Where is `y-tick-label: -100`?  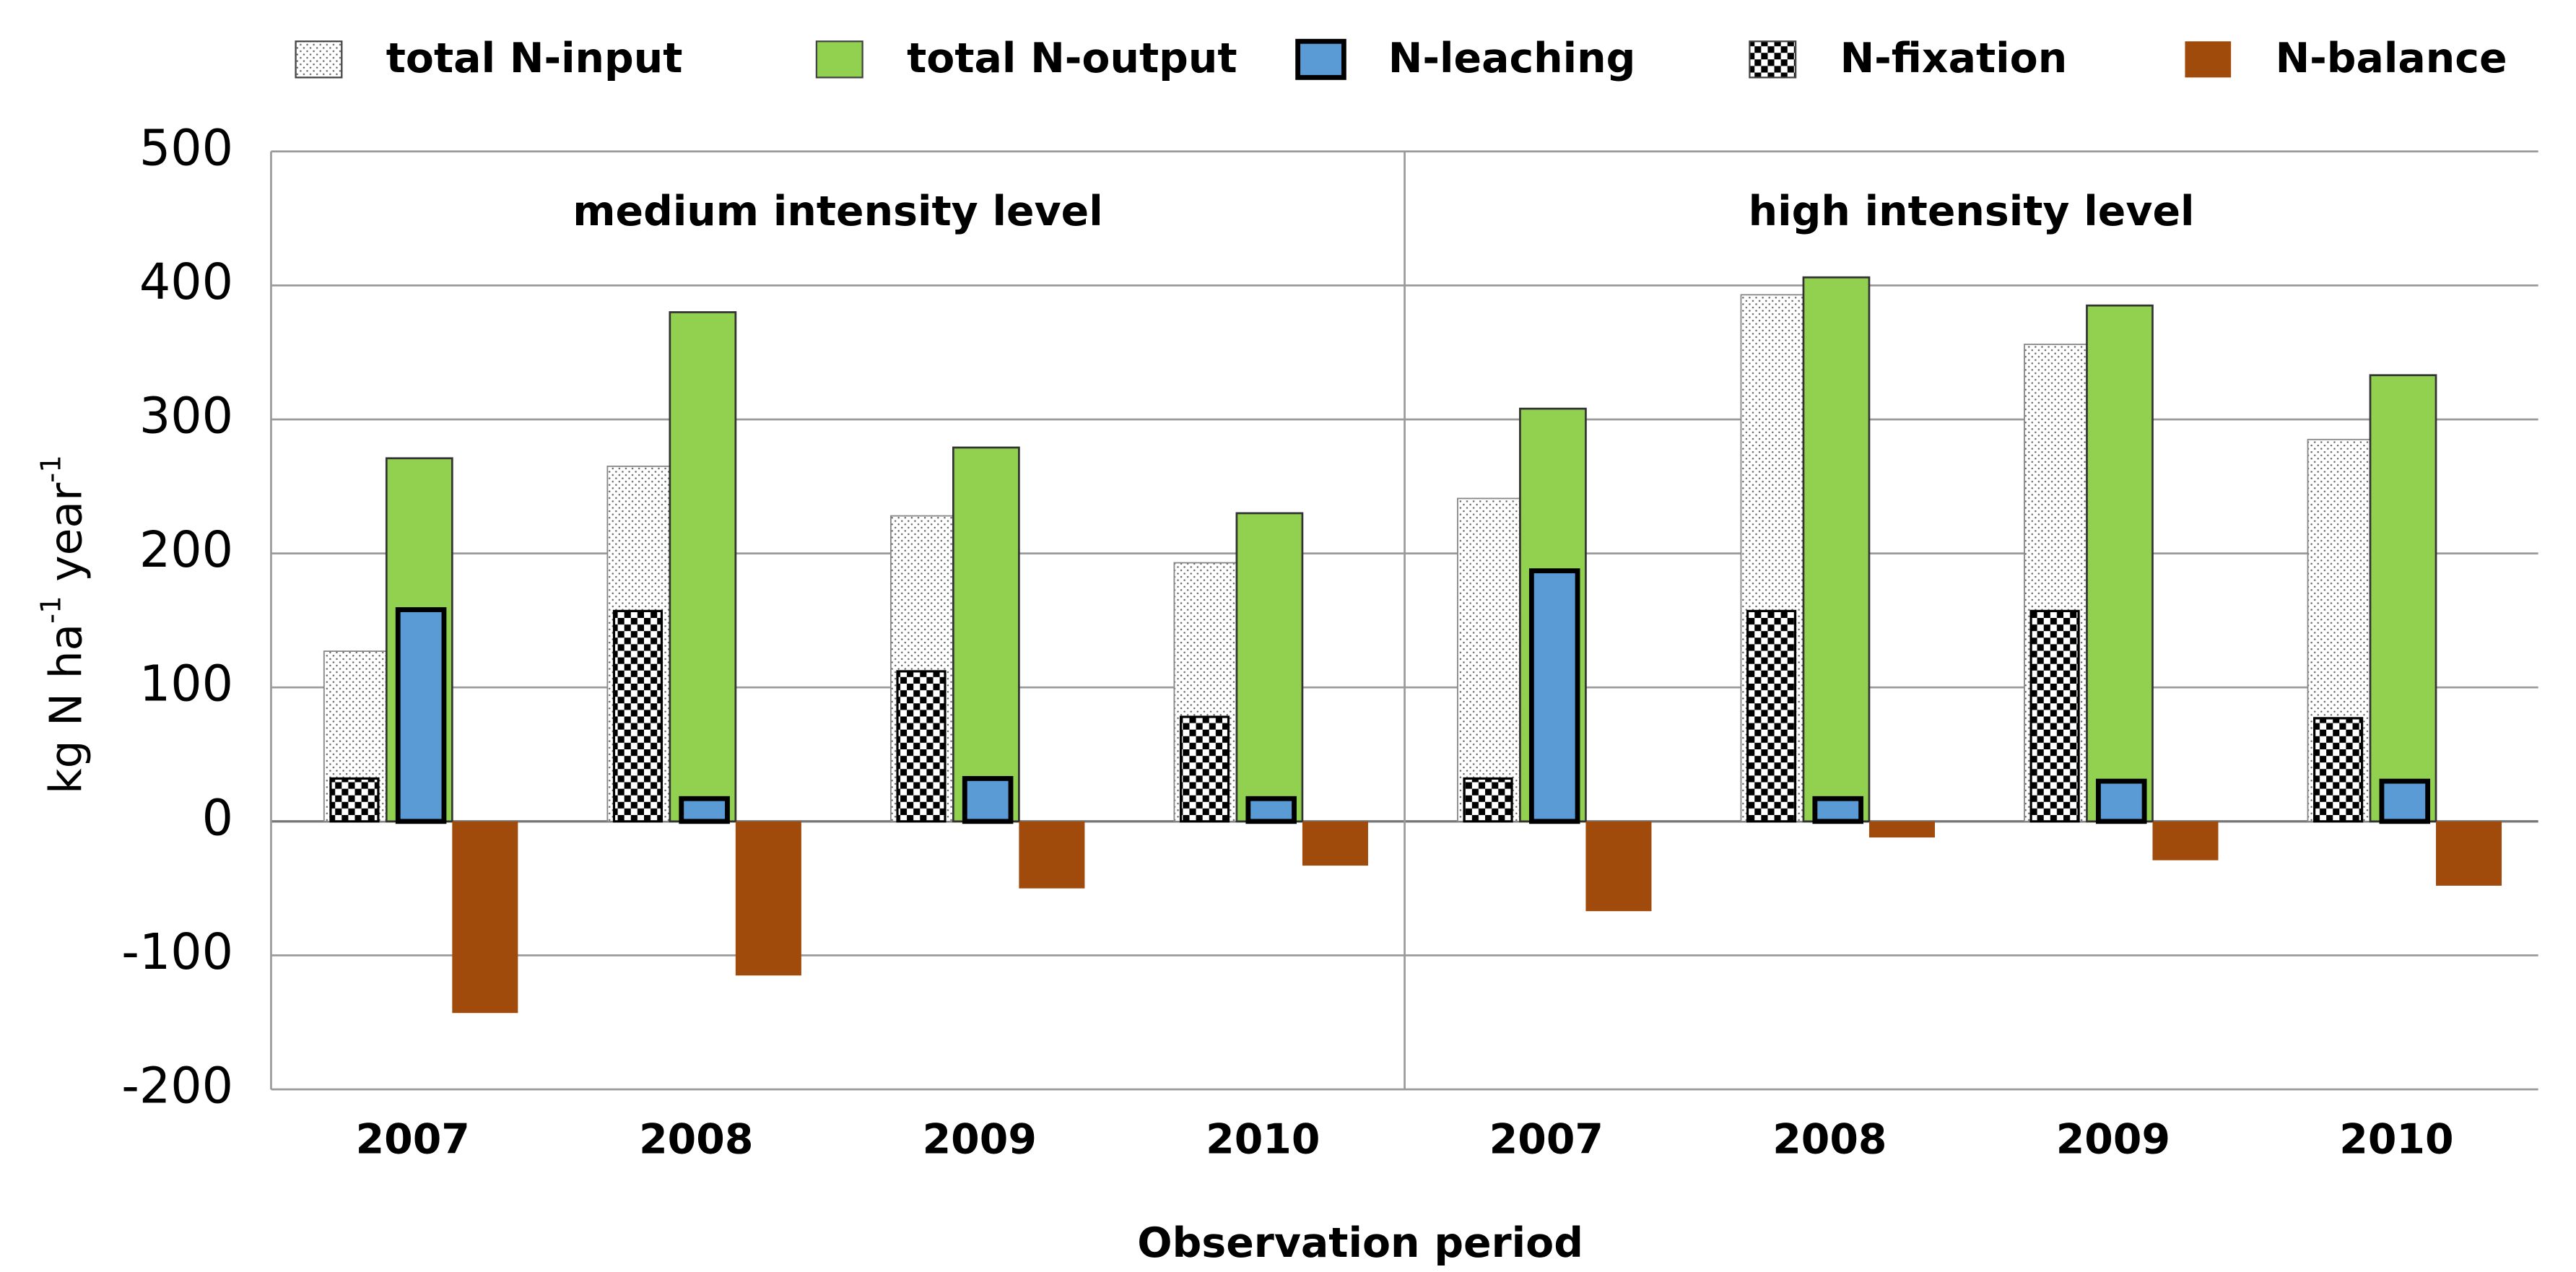 y-tick-label: -100 is located at coordinates (177, 952).